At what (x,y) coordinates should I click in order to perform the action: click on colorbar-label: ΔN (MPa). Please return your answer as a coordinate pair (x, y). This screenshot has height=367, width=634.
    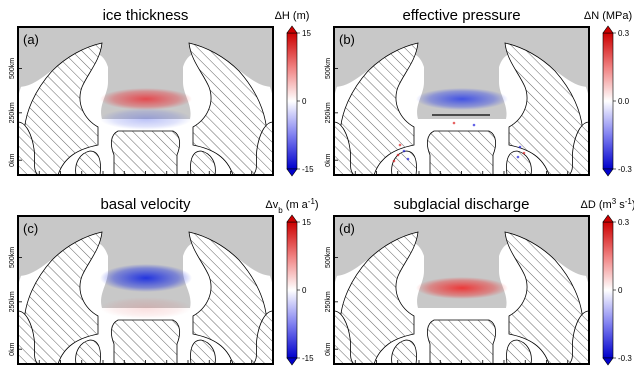
    Looking at the image, I should click on (608, 16).